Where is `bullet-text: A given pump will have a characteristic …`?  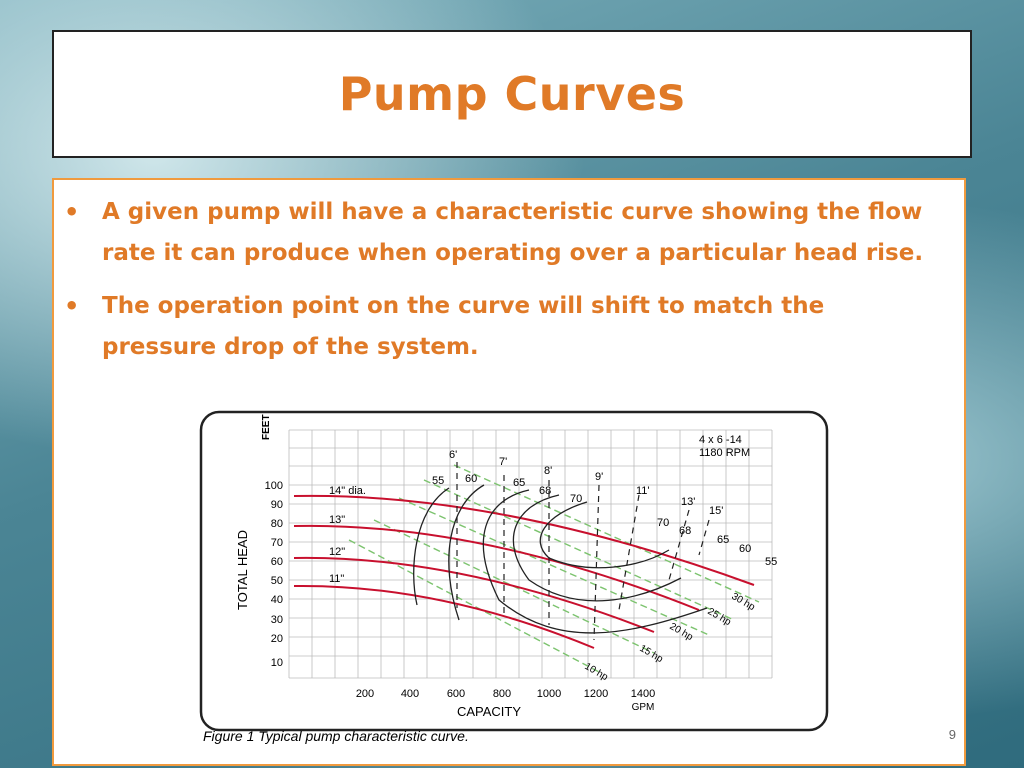
bullet-text: A given pump will have a characteristic … is located at coordinates (513, 232).